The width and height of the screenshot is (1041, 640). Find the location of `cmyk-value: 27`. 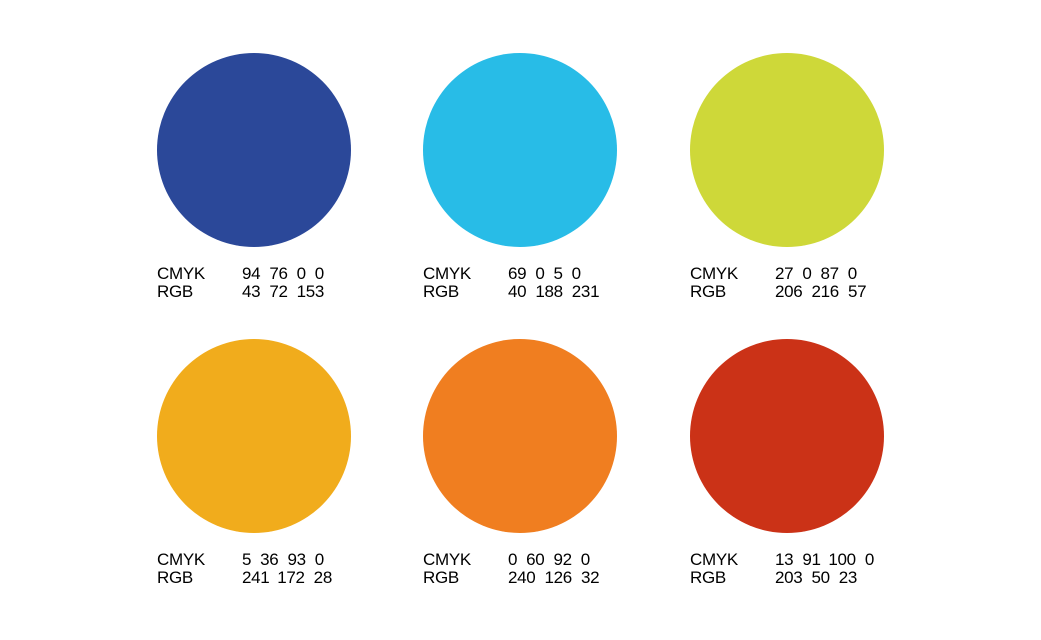

cmyk-value: 27 is located at coordinates (784, 273).